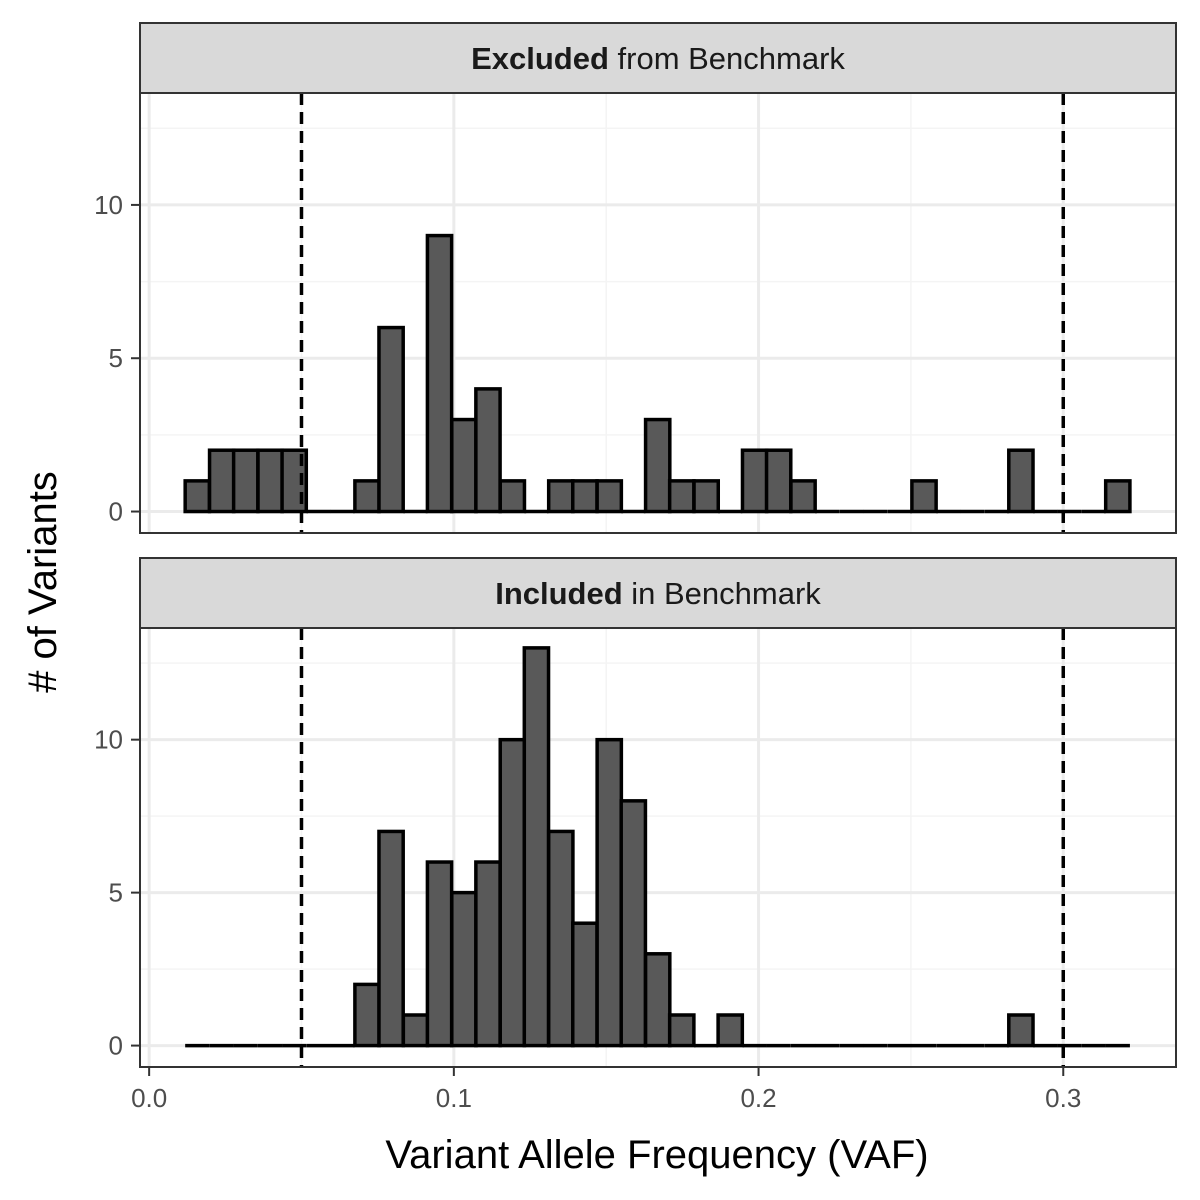  I want to click on x-tick-label: 0.3, so click(1063, 1098).